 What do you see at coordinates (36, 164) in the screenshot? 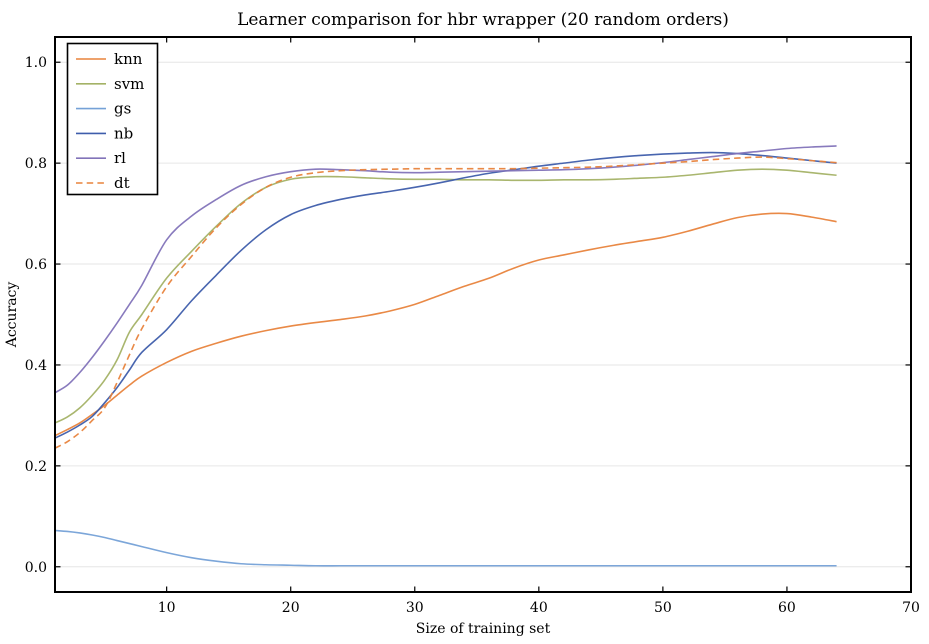
I see `y-tick-label-0.8: 0.8` at bounding box center [36, 164].